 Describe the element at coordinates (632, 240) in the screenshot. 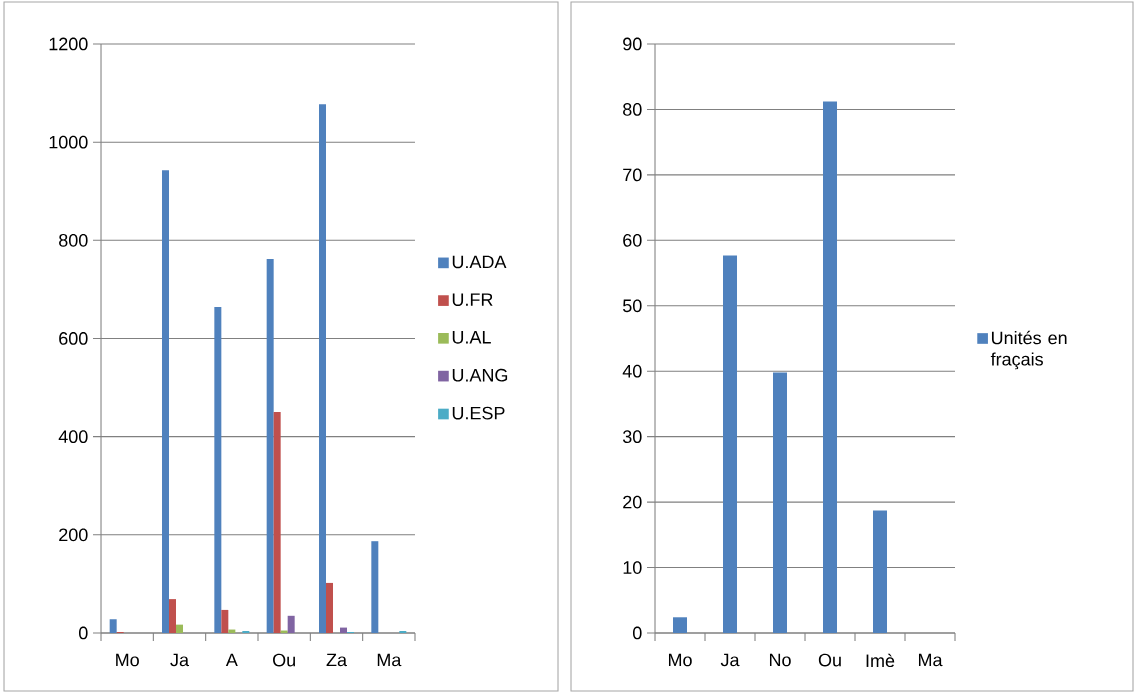

I see `y-tick-label: 60` at that location.